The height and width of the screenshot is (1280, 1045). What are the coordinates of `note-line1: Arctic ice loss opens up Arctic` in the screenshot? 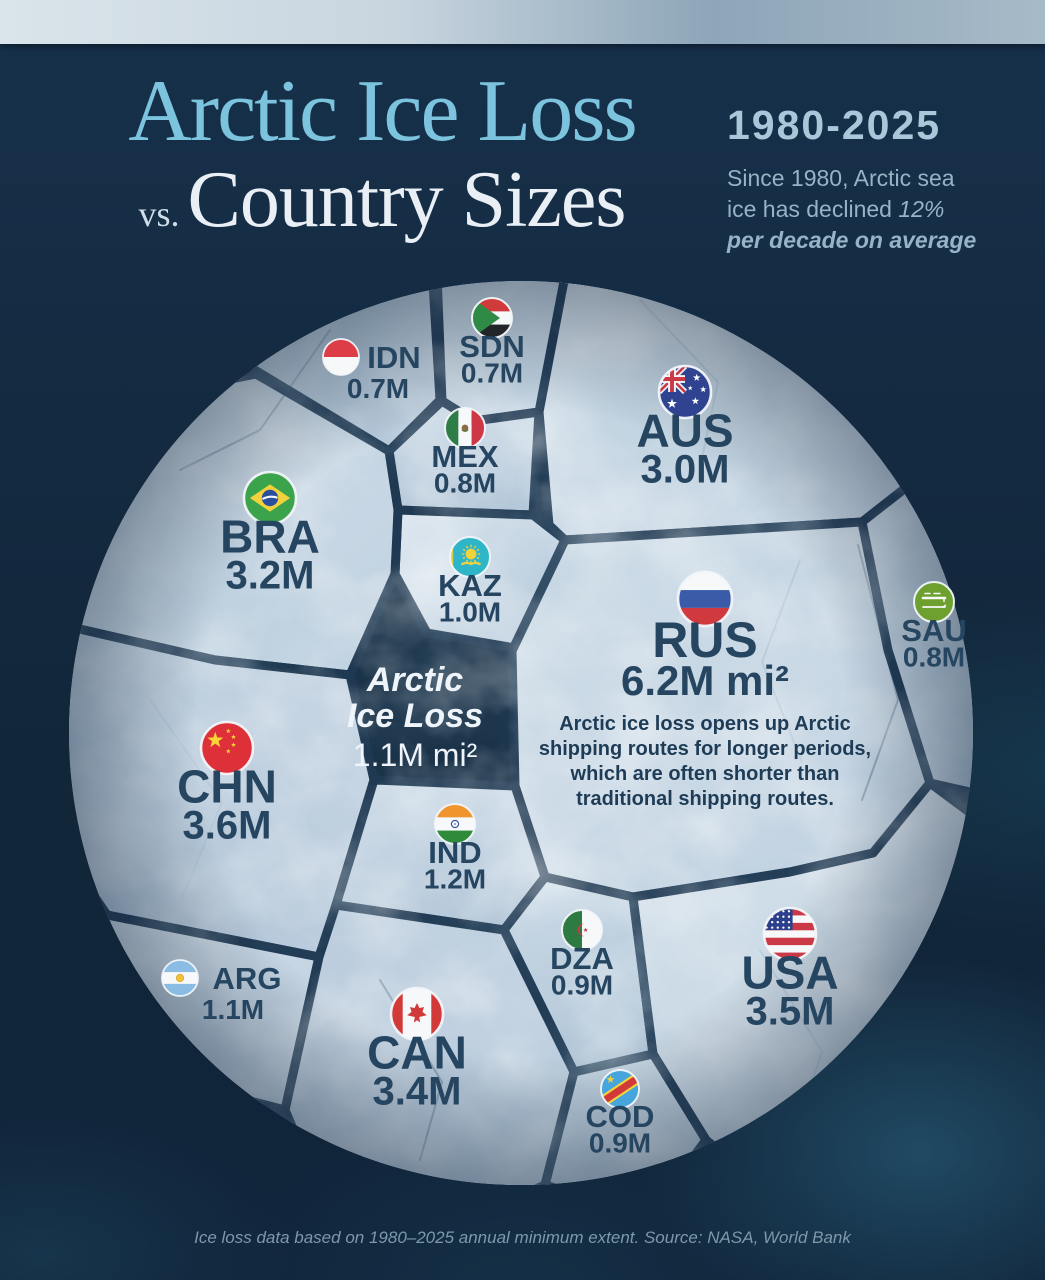 It's located at (705, 724).